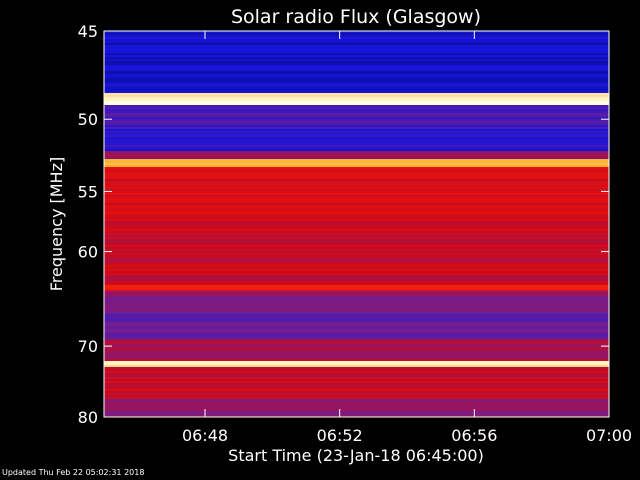 The image size is (640, 480). Describe the element at coordinates (88, 417) in the screenshot. I see `y-tick-label: 80` at that location.